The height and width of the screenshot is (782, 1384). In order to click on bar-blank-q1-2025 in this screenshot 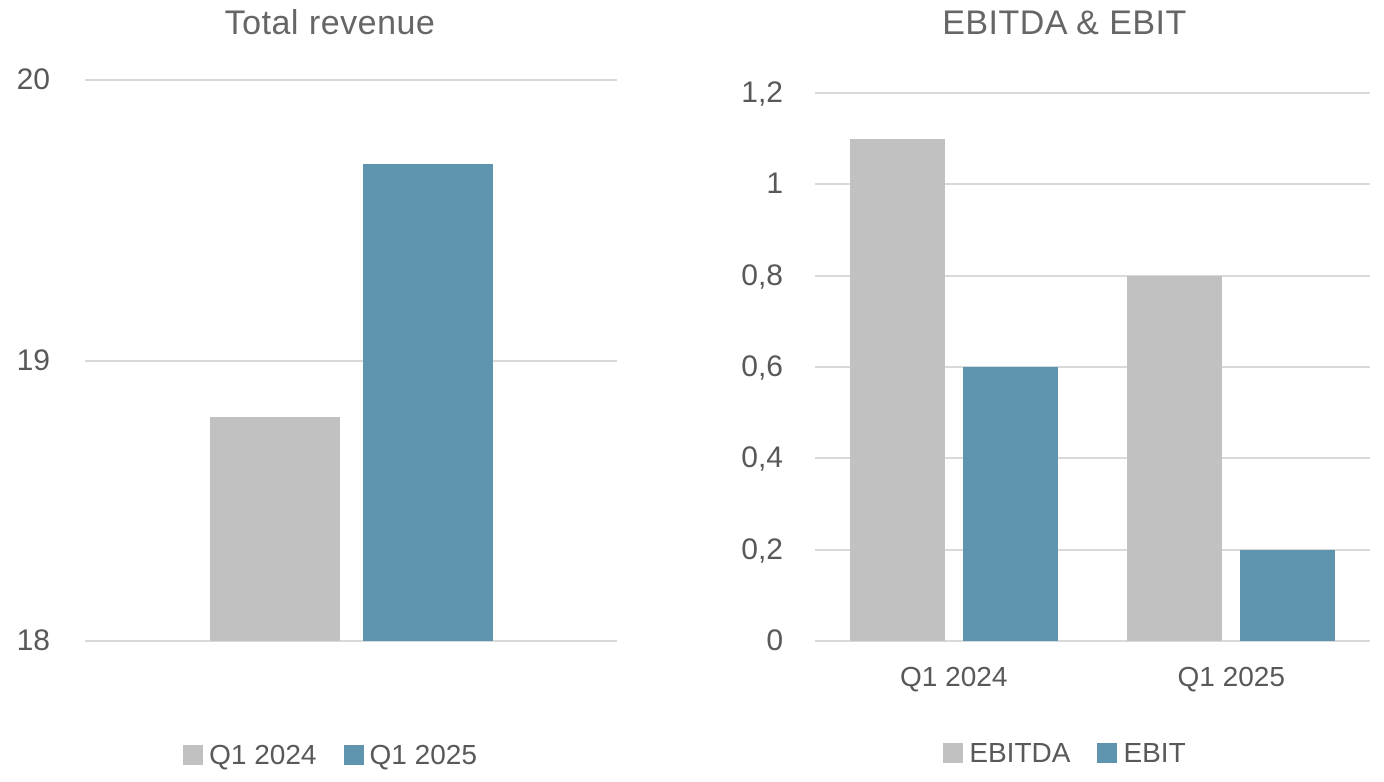, I will do `click(427, 402)`.